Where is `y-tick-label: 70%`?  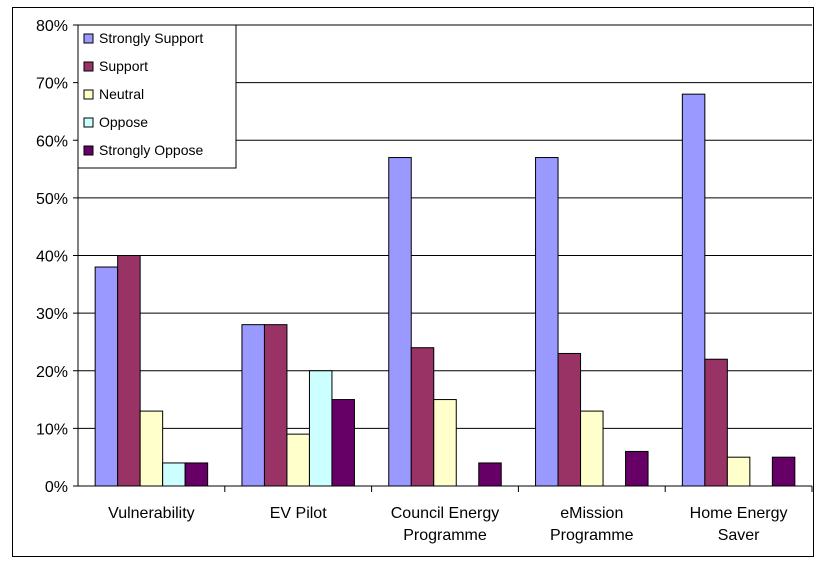
y-tick-label: 70% is located at coordinates (52, 84).